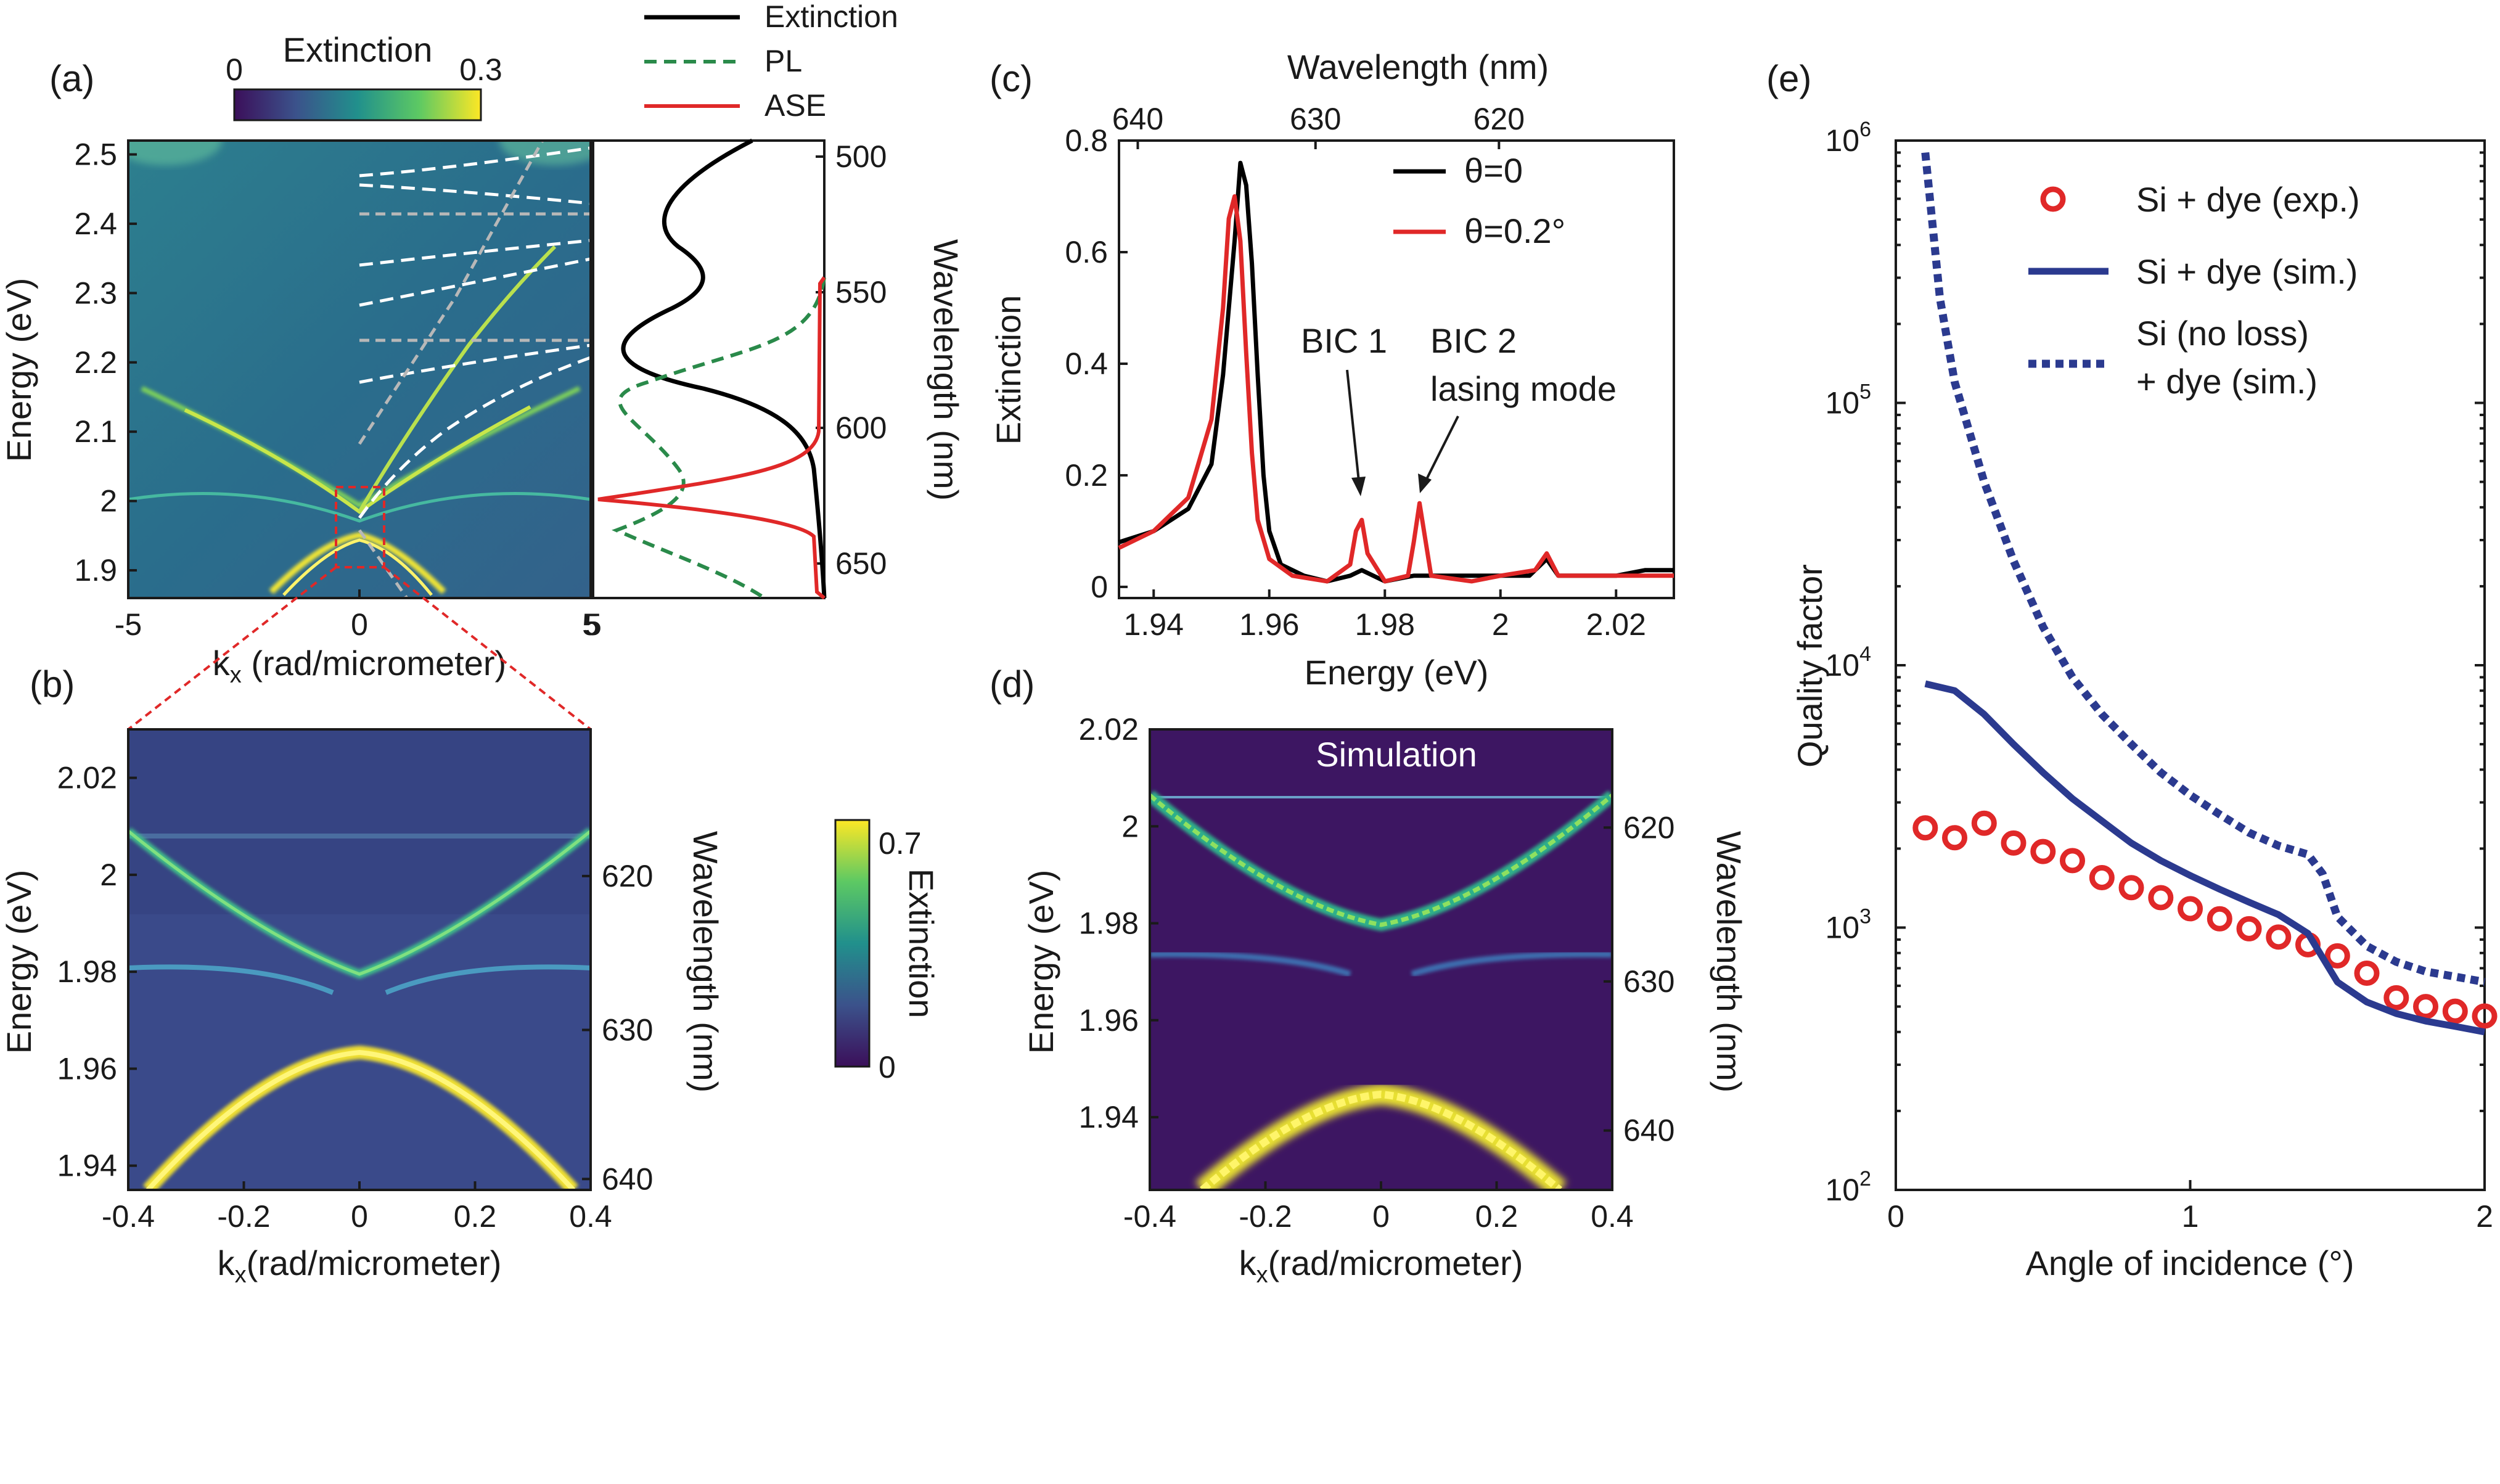  I want to click on y-tick-a-side-1-label: 550, so click(861, 292).